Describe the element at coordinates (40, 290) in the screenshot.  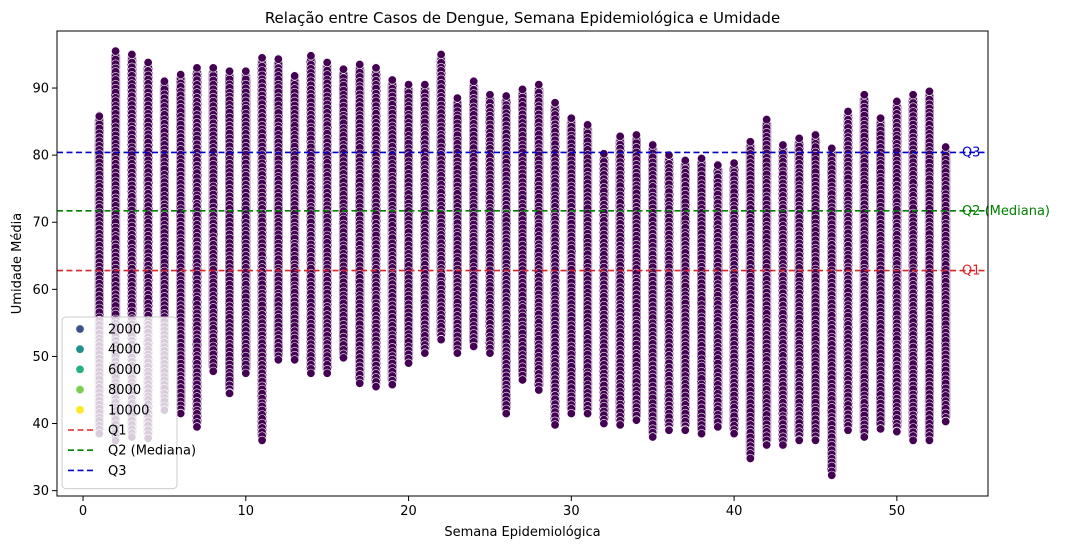
I see `y-tick-label: 60` at that location.